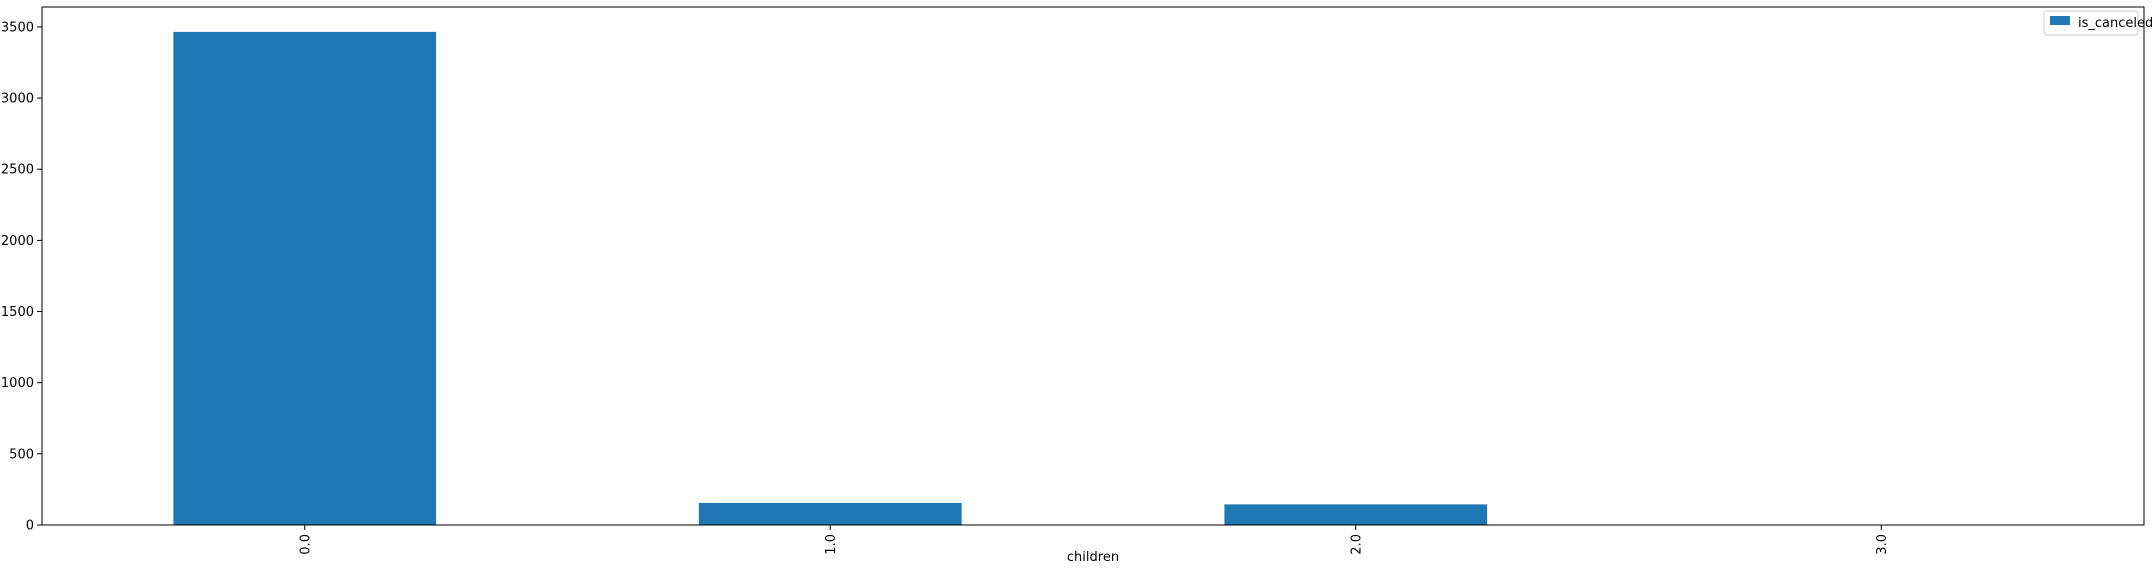 This screenshot has height=568, width=2152. What do you see at coordinates (17, 383) in the screenshot?
I see `y-tick-label: 1000` at bounding box center [17, 383].